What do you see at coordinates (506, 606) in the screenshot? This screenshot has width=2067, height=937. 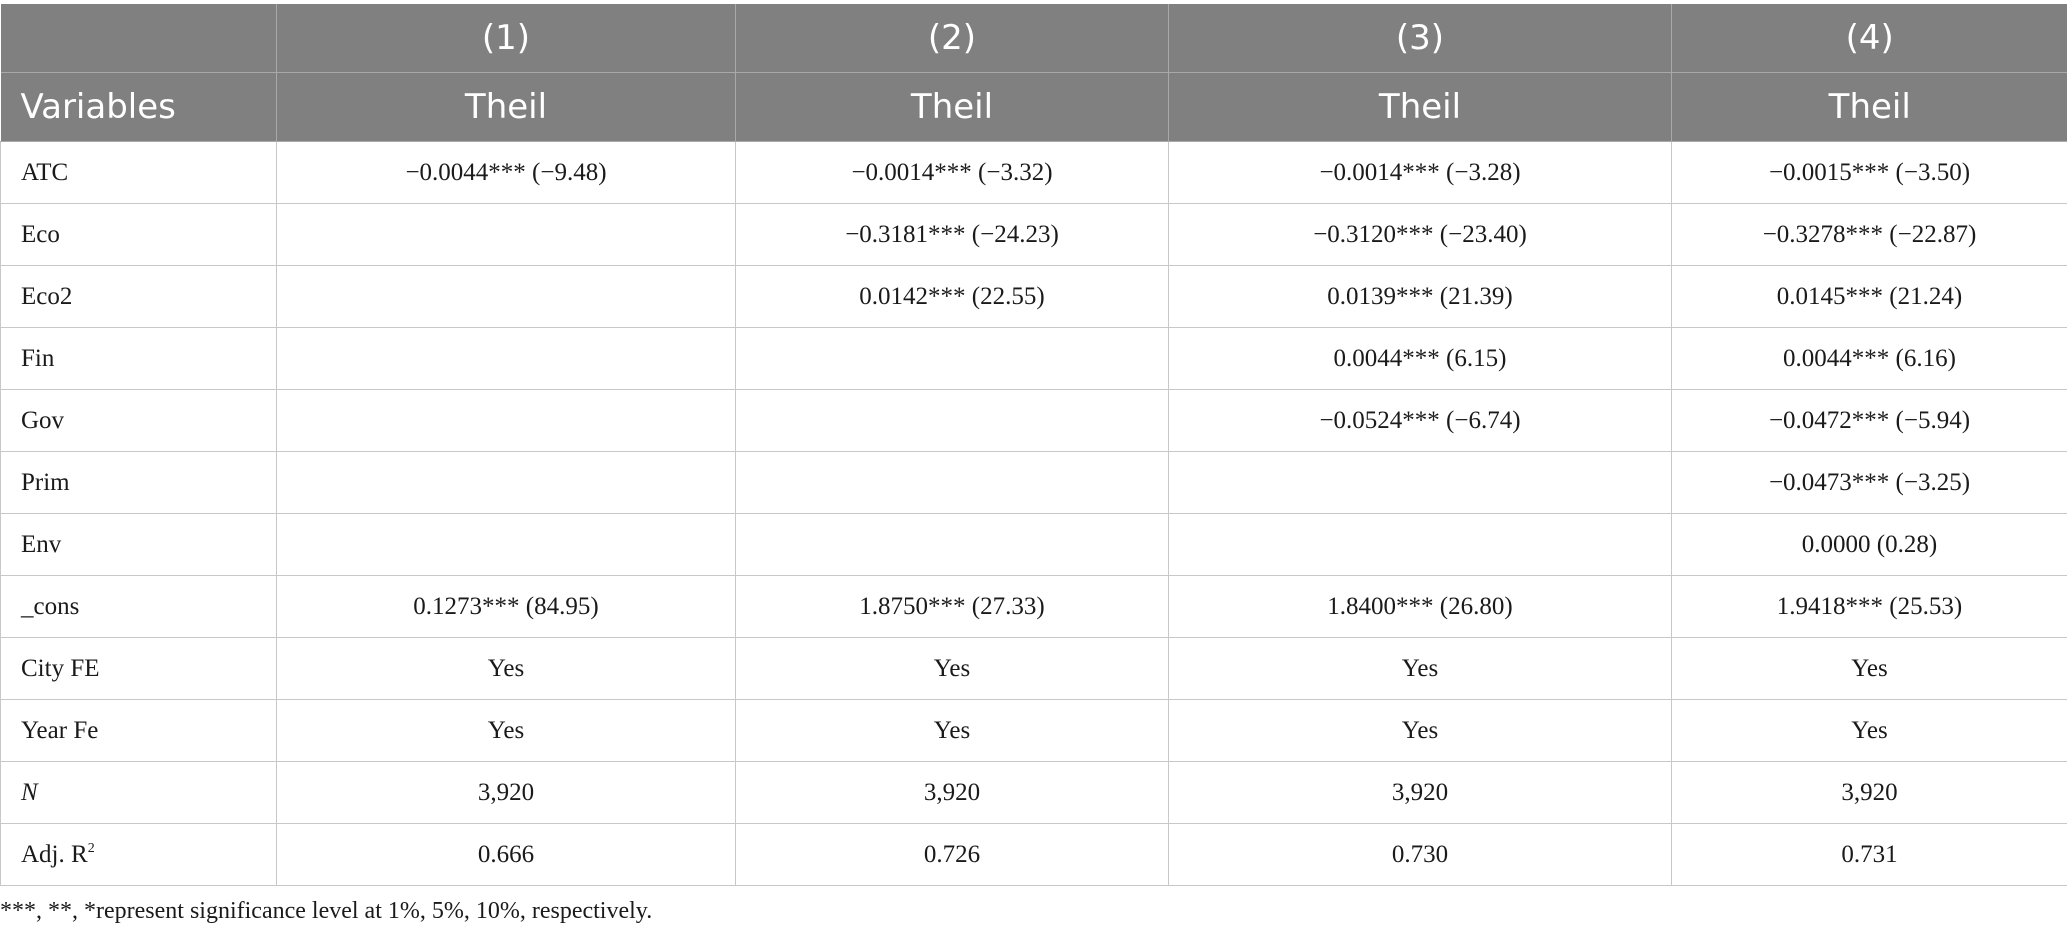 I see `table-cell: 0.1273*** (84.95)` at bounding box center [506, 606].